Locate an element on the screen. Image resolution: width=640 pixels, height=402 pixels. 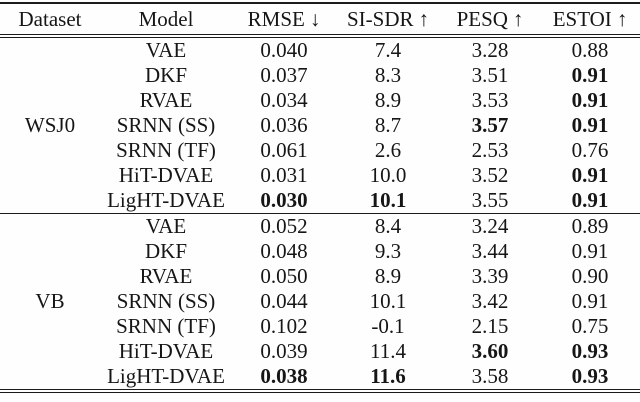
table-row: LigHT-DVAE 0.030 10.1 3.55 0.91 is located at coordinates (320, 201).